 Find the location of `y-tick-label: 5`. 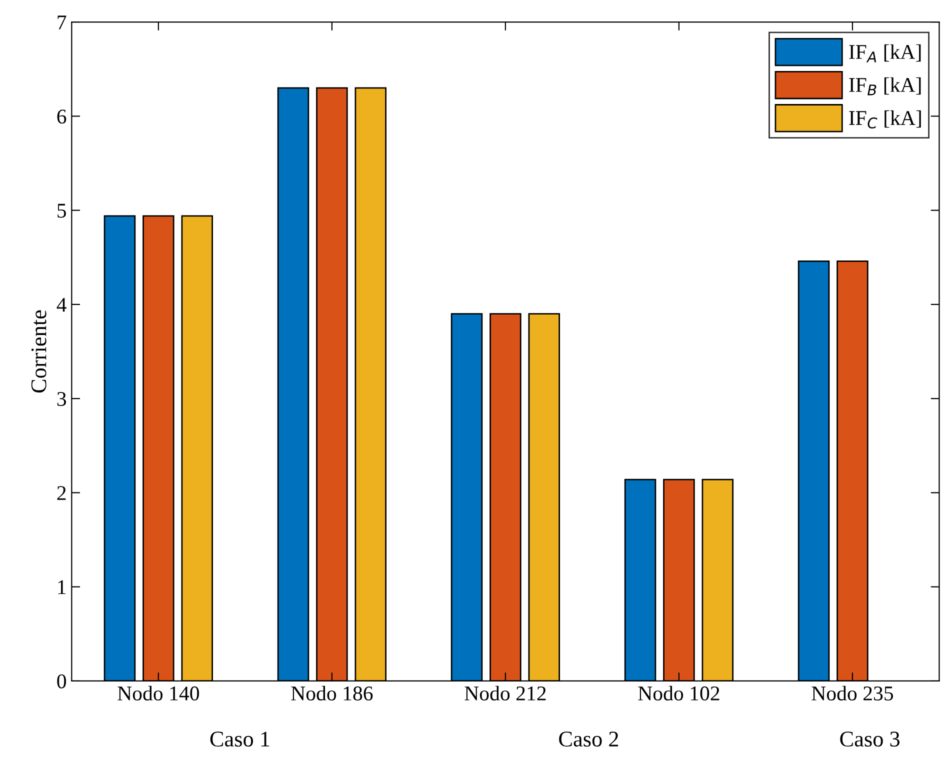

y-tick-label: 5 is located at coordinates (62, 211).